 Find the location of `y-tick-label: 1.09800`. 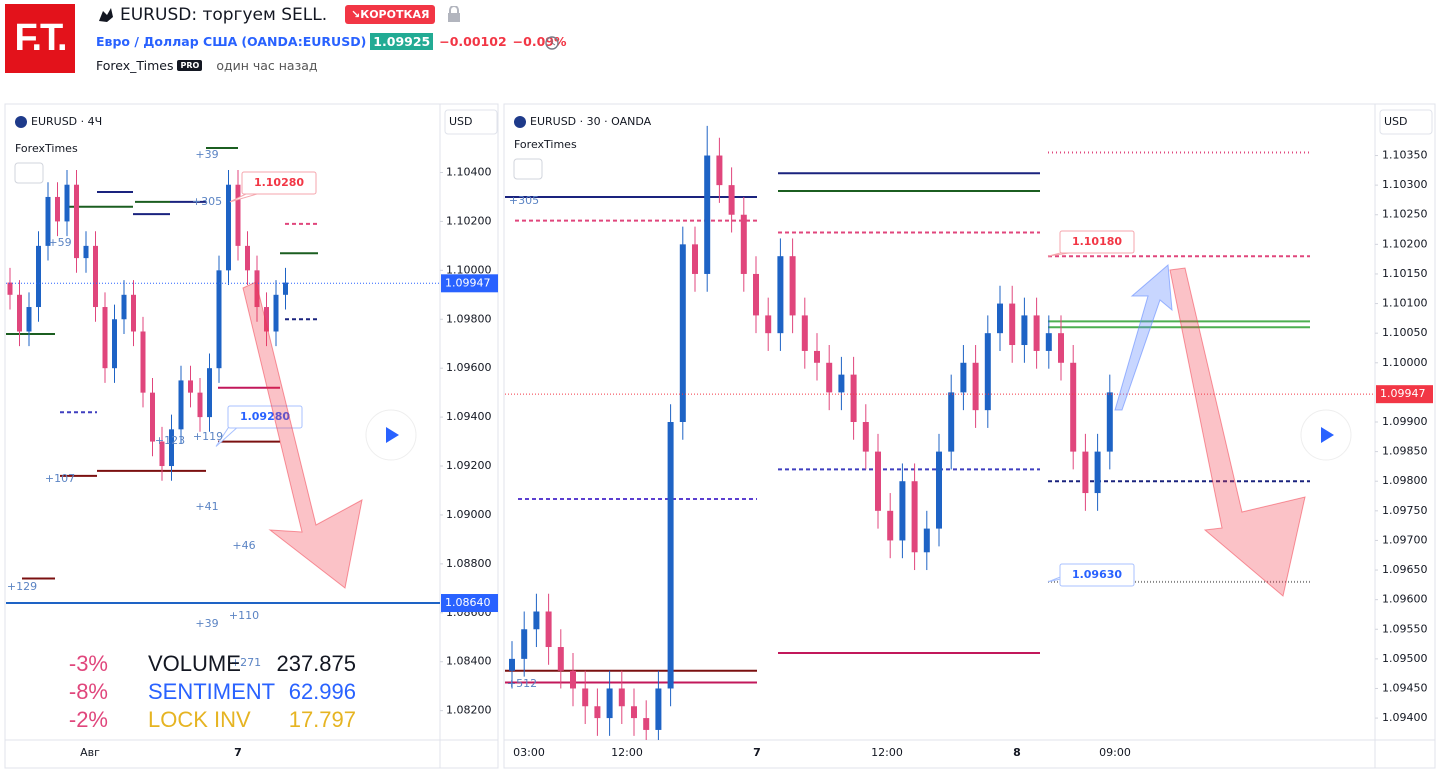

y-tick-label: 1.09800 is located at coordinates (1405, 480).